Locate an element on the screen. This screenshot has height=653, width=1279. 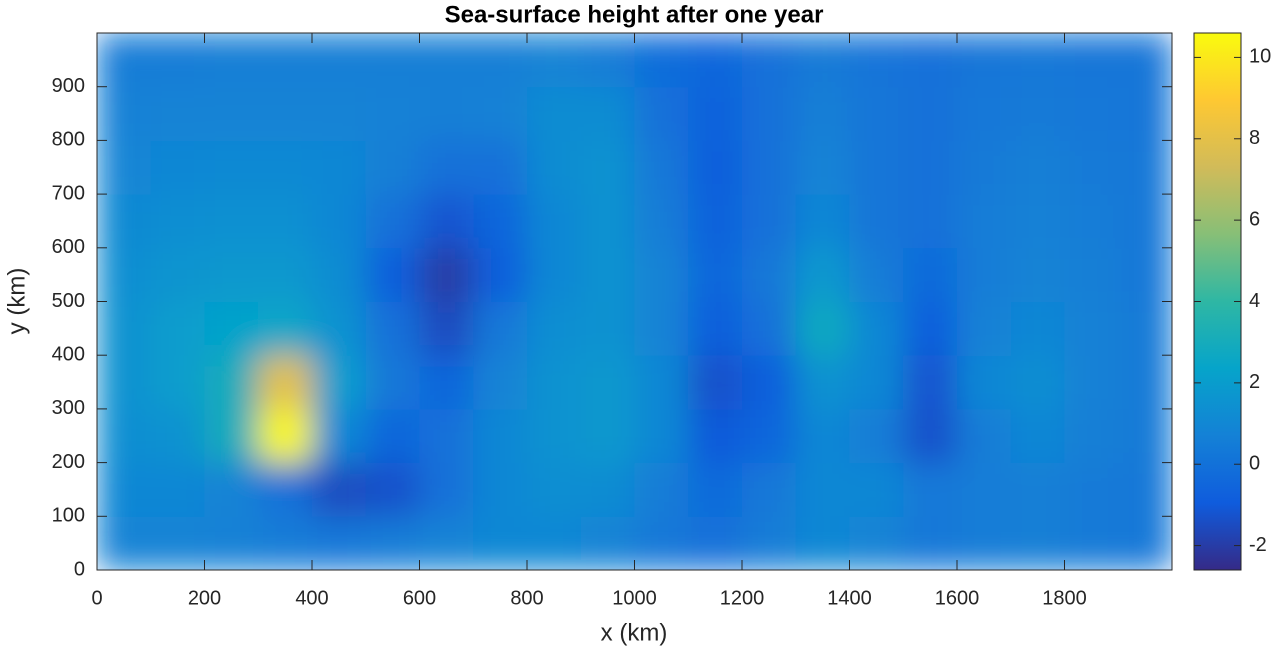
x-tick-label: 1200 is located at coordinates (742, 598).